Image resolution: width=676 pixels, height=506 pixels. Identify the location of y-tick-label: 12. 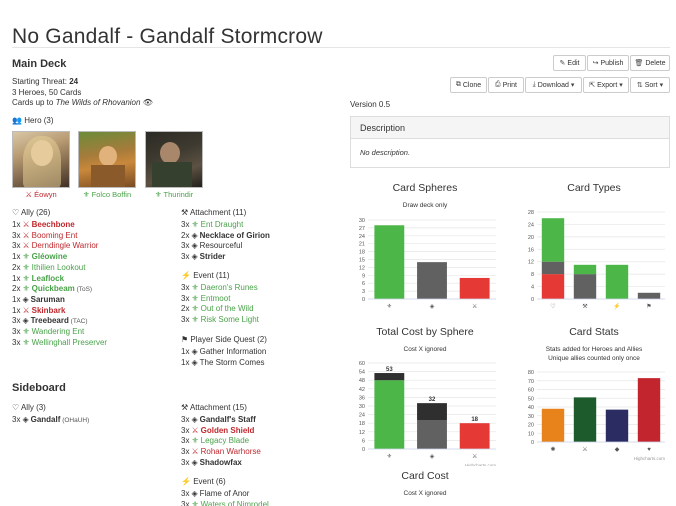
(362, 433).